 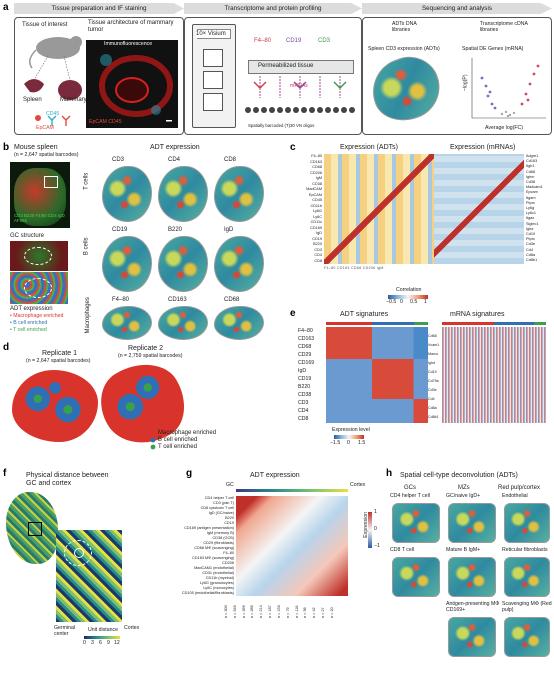 What do you see at coordinates (281, 125) in the screenshot?
I see `spatial-barcode-label: Spatially barcoded (T)30 VN oligos` at bounding box center [281, 125].